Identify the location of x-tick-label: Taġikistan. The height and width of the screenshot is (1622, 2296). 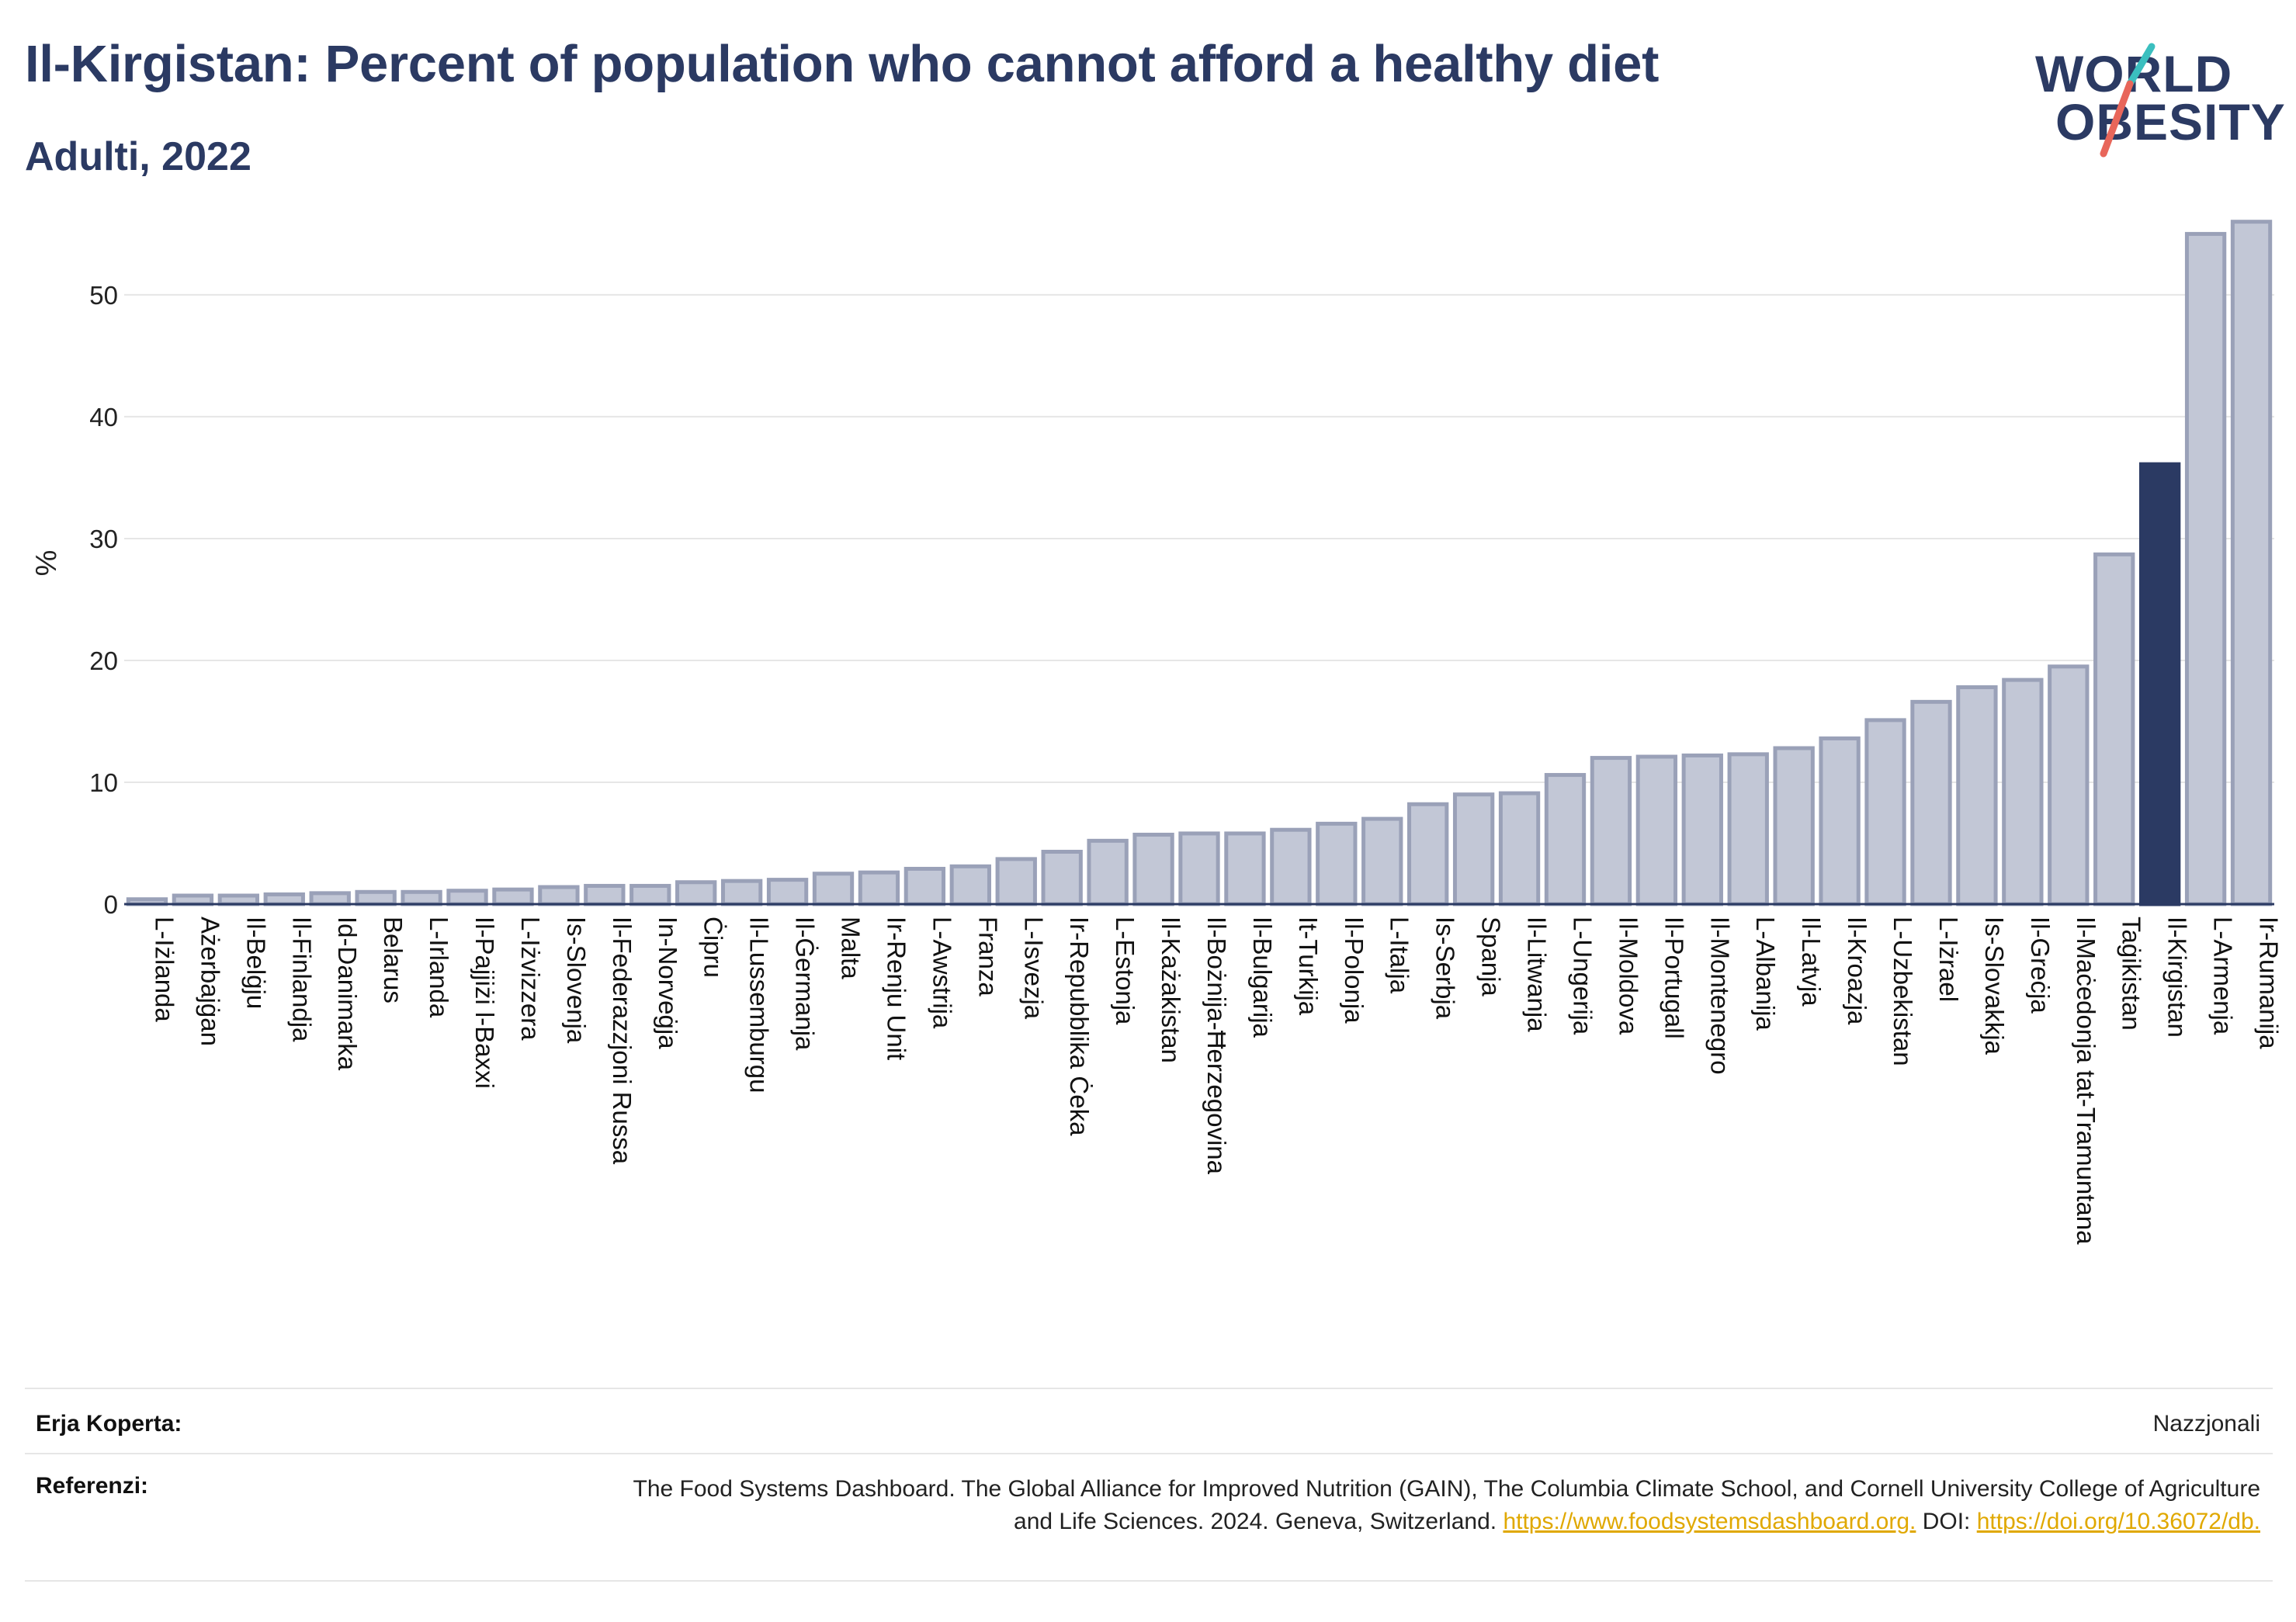
(2131, 974).